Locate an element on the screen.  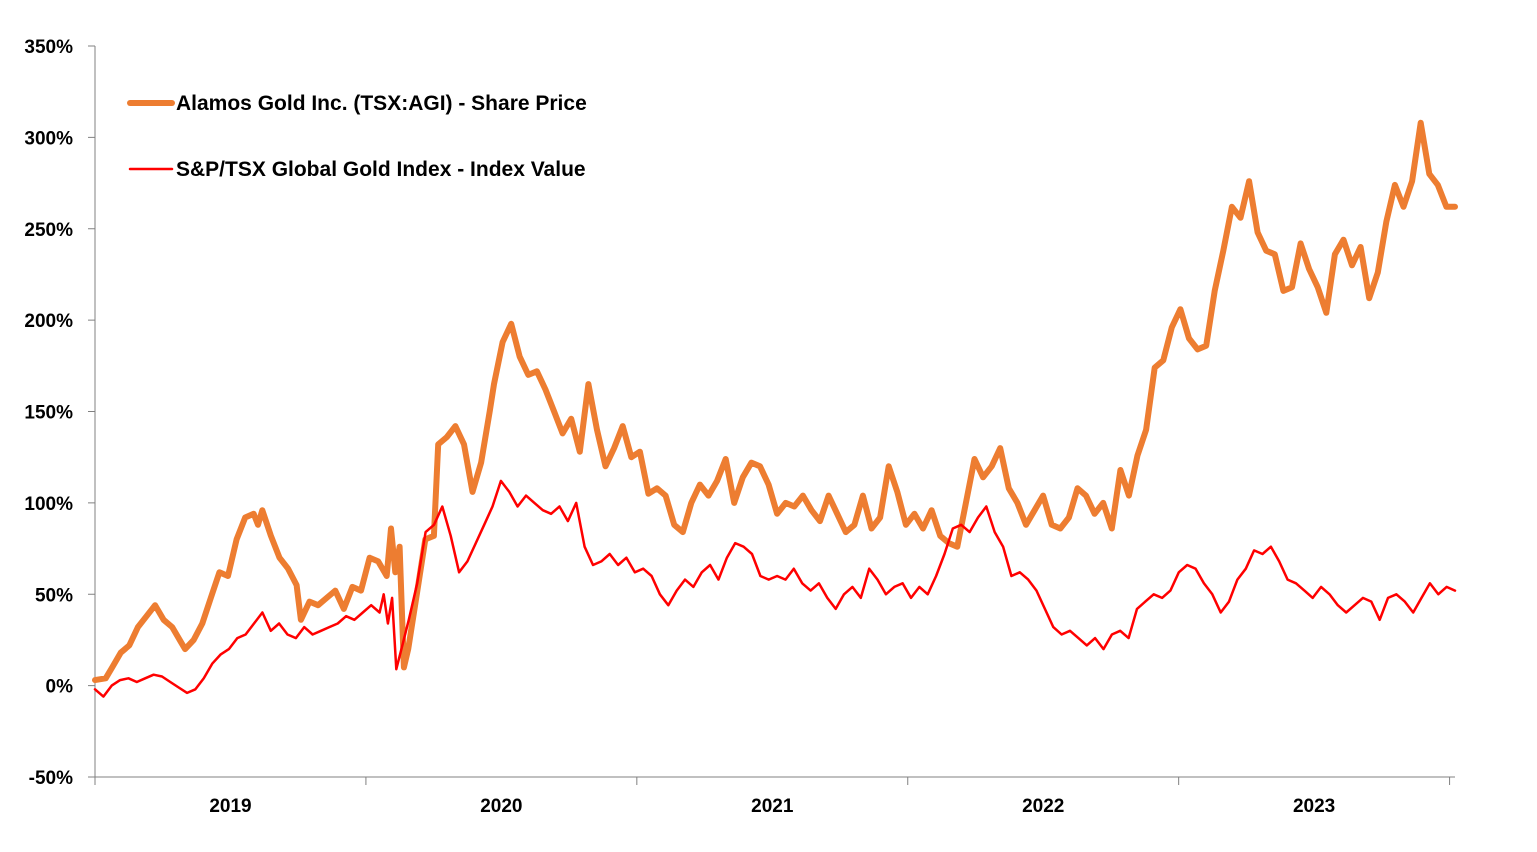
y-tick-label: -50% is located at coordinates (51, 778).